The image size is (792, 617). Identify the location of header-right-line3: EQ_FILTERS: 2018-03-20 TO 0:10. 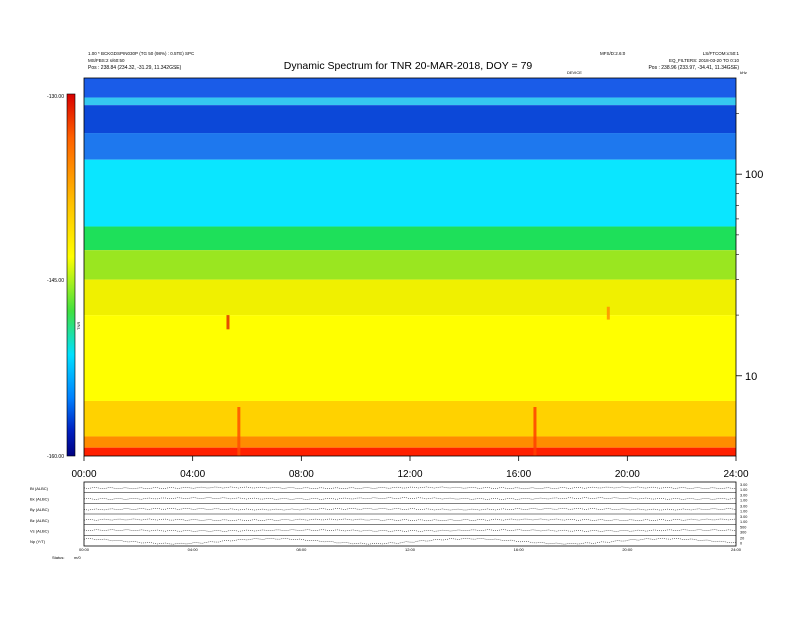
(704, 60).